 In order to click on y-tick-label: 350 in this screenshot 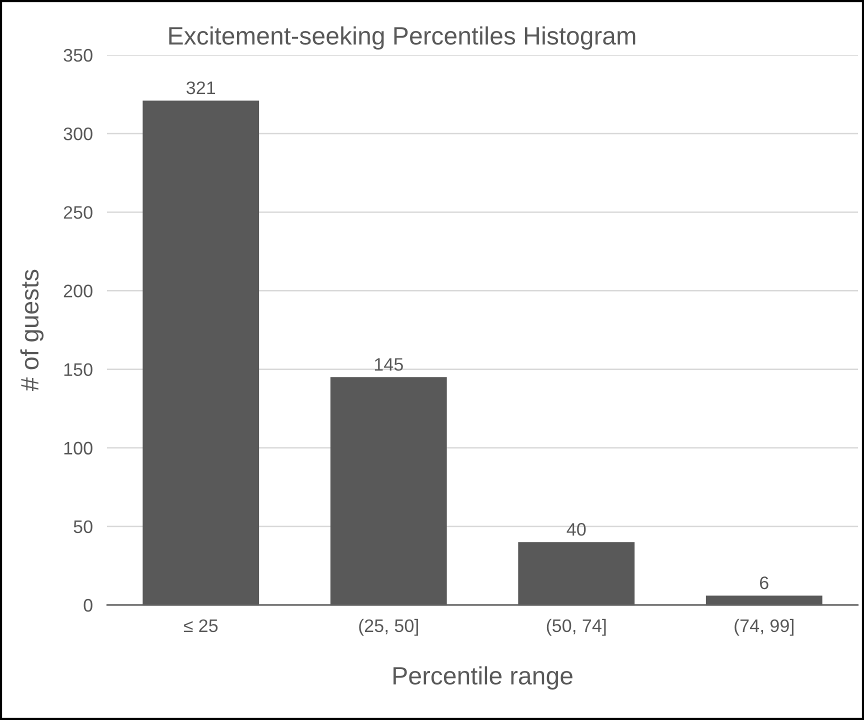, I will do `click(78, 55)`.